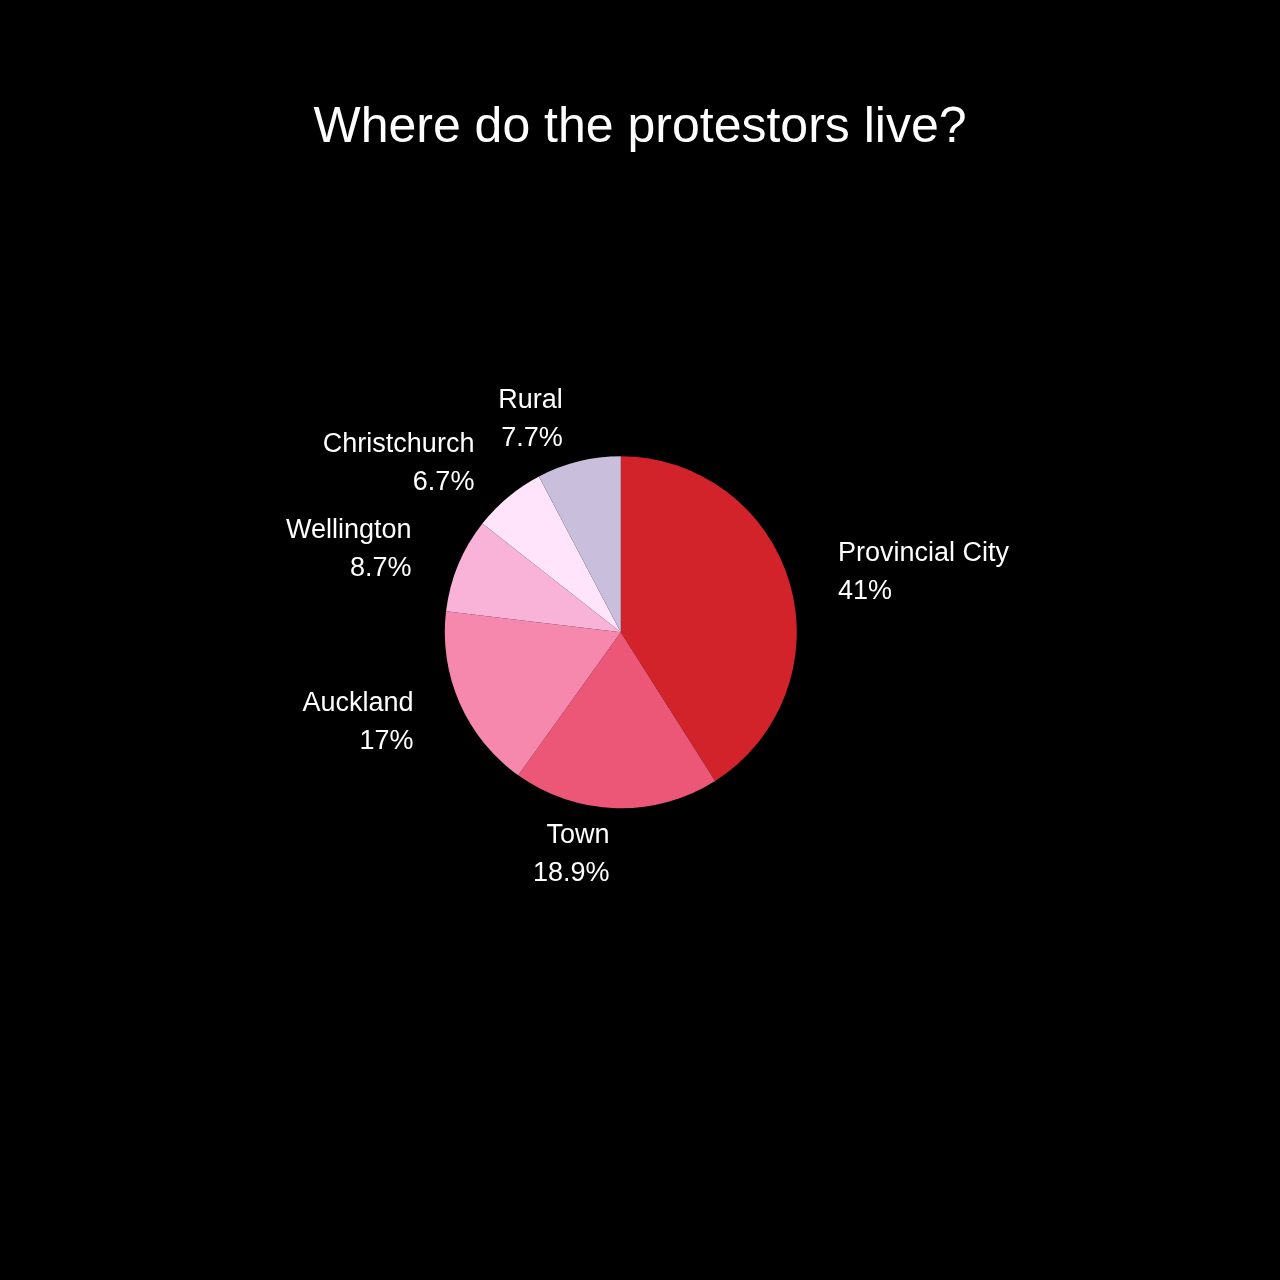 Image resolution: width=1280 pixels, height=1280 pixels. Describe the element at coordinates (571, 872) in the screenshot. I see `data-label: 18.9%` at that location.